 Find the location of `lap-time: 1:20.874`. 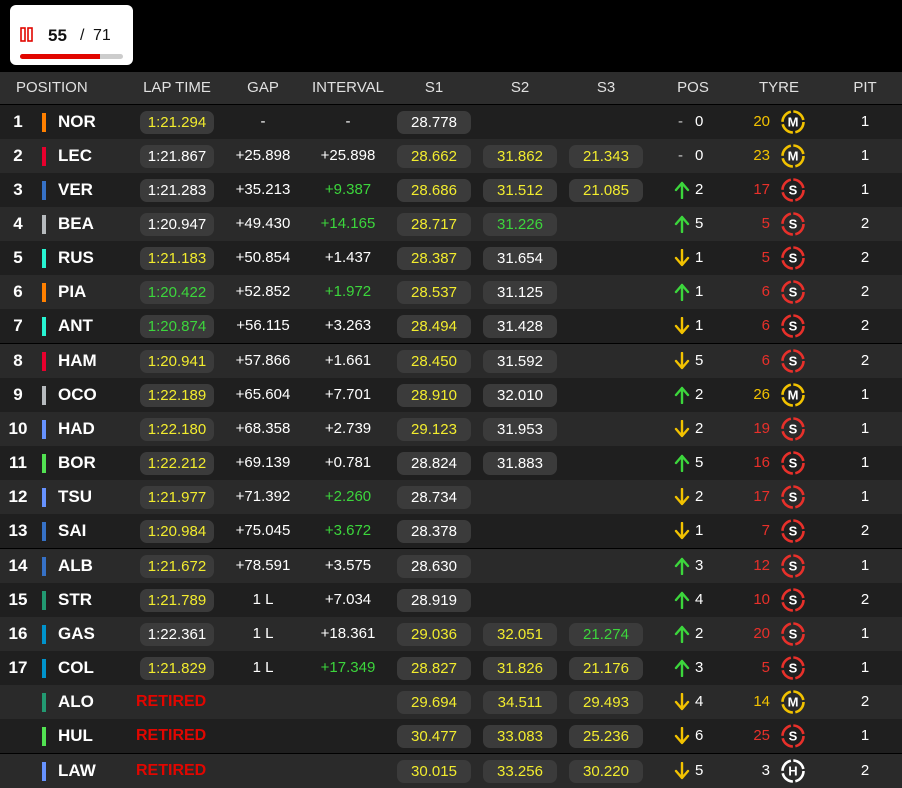

lap-time: 1:20.874 is located at coordinates (177, 327).